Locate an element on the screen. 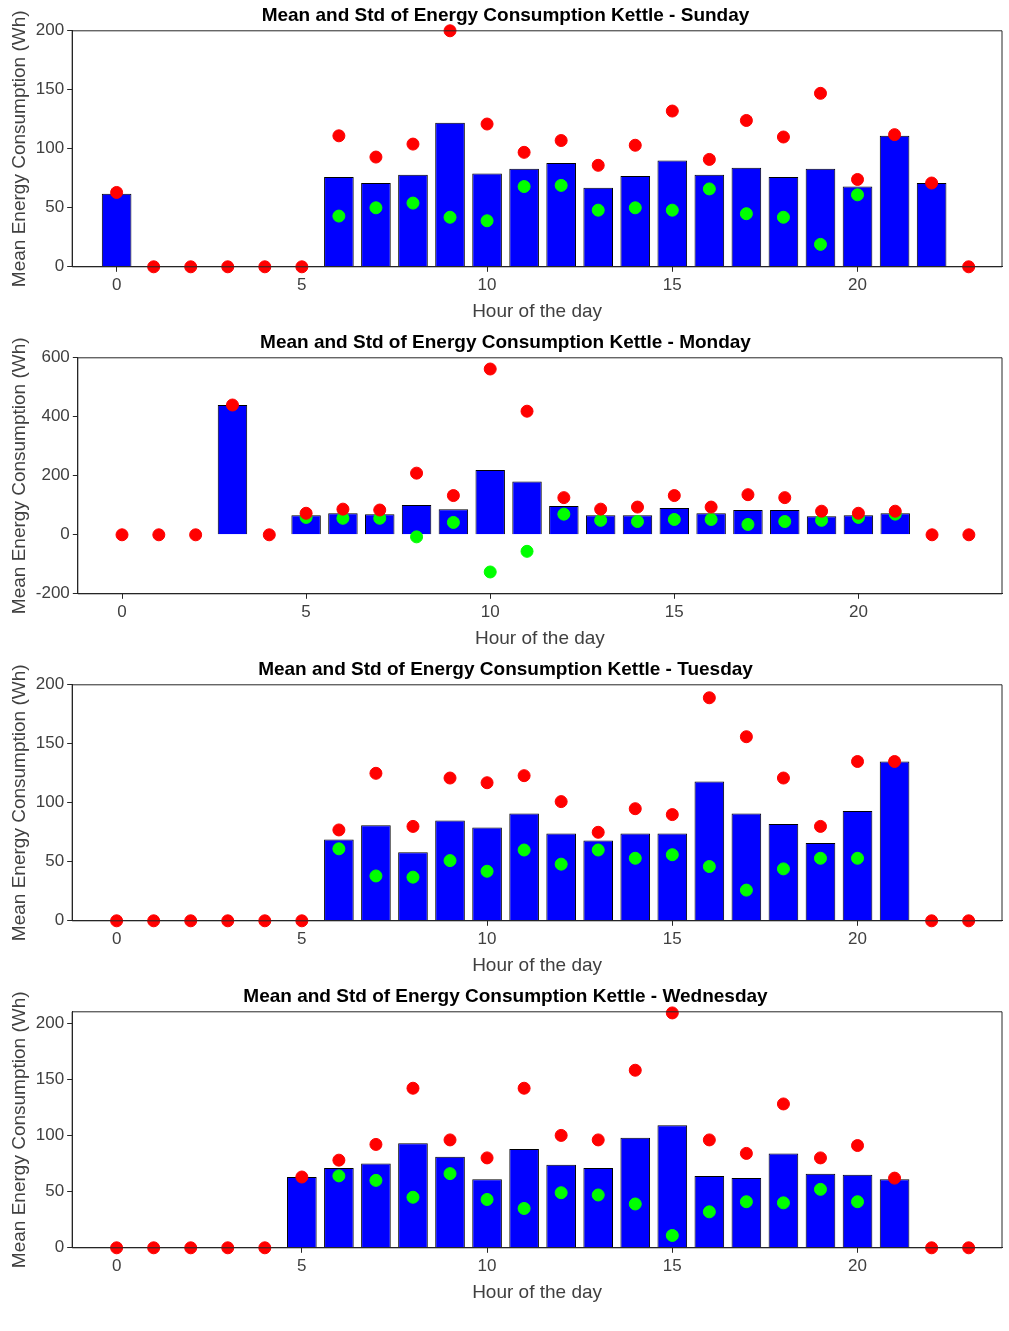 The width and height of the screenshot is (1009, 1331). y-tick-label: 50 is located at coordinates (55, 861).